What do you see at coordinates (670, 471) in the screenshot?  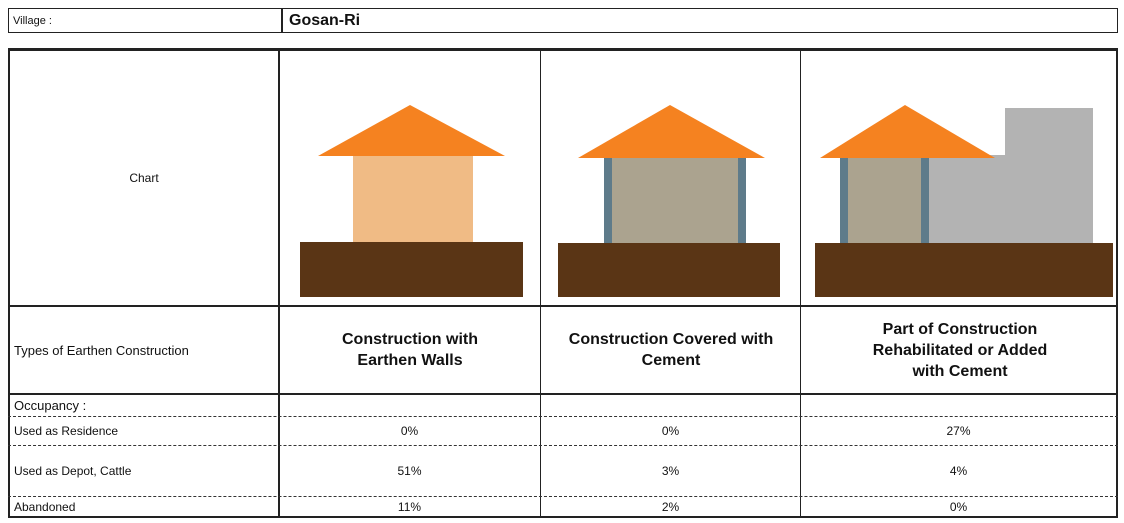 I see `cell-value: 3%` at bounding box center [670, 471].